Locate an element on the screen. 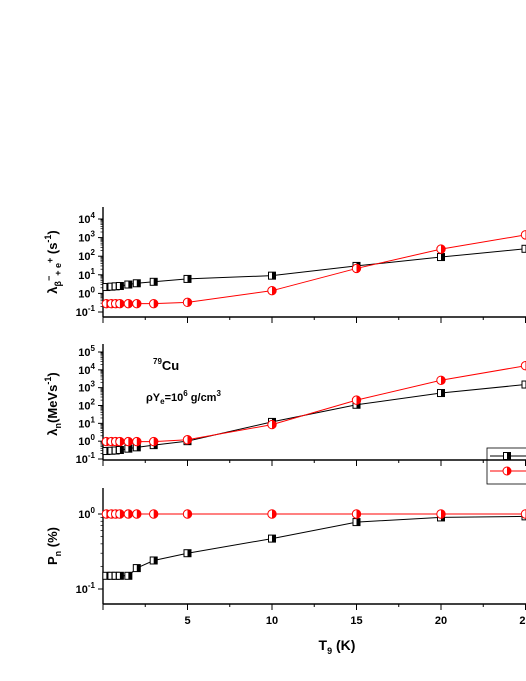 The image size is (526, 681). series-line-red is located at coordinates (316, 269).